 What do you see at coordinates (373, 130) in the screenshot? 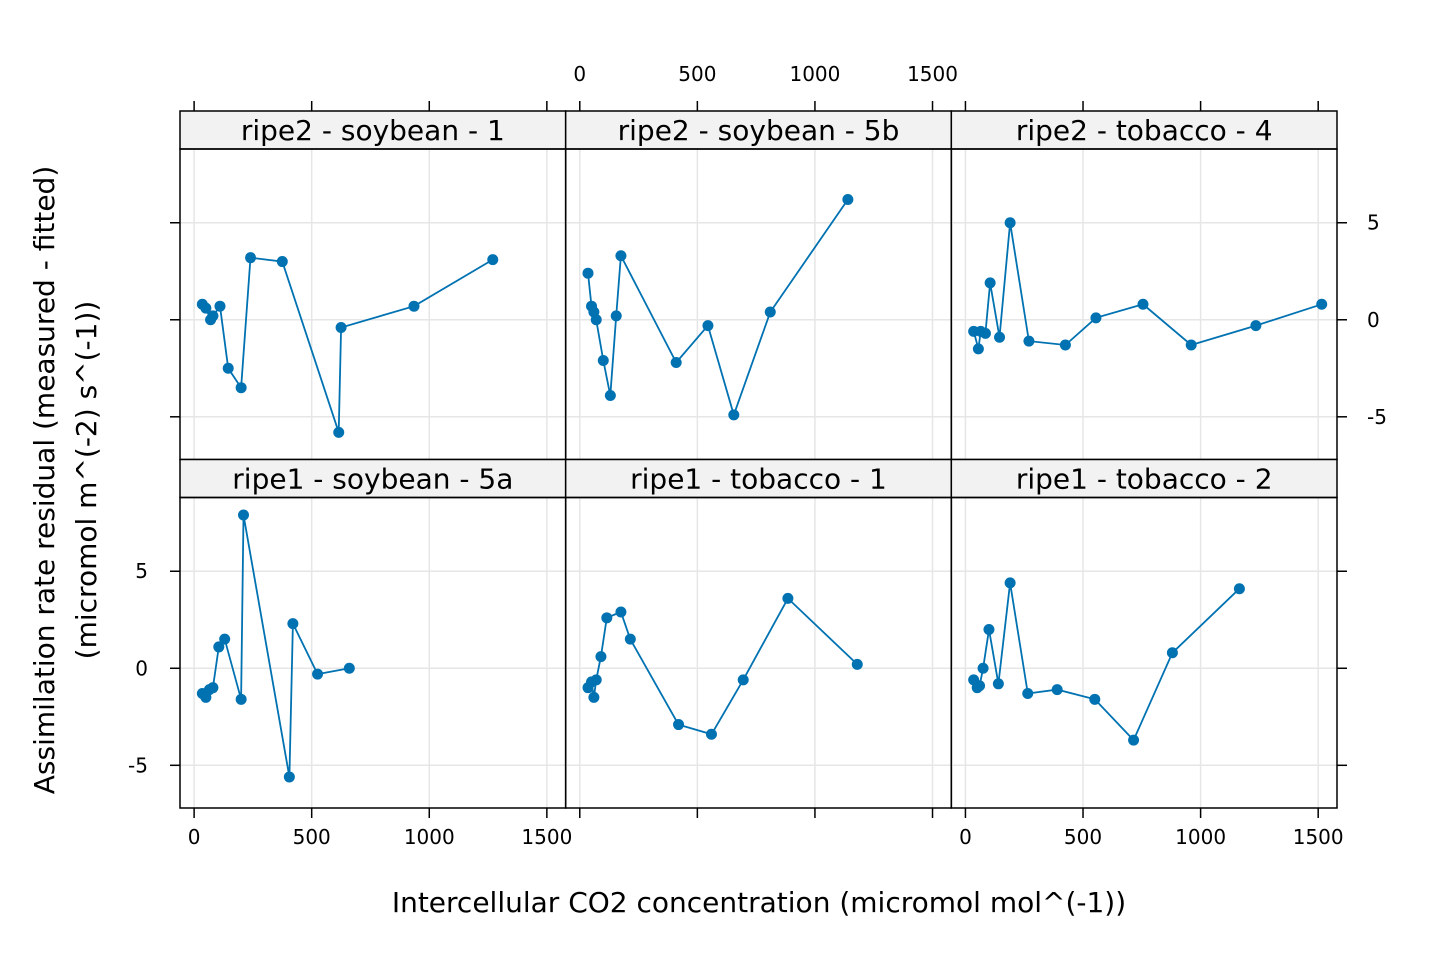
I see `panel-strip-label: ripe2 - soybean - 1` at bounding box center [373, 130].